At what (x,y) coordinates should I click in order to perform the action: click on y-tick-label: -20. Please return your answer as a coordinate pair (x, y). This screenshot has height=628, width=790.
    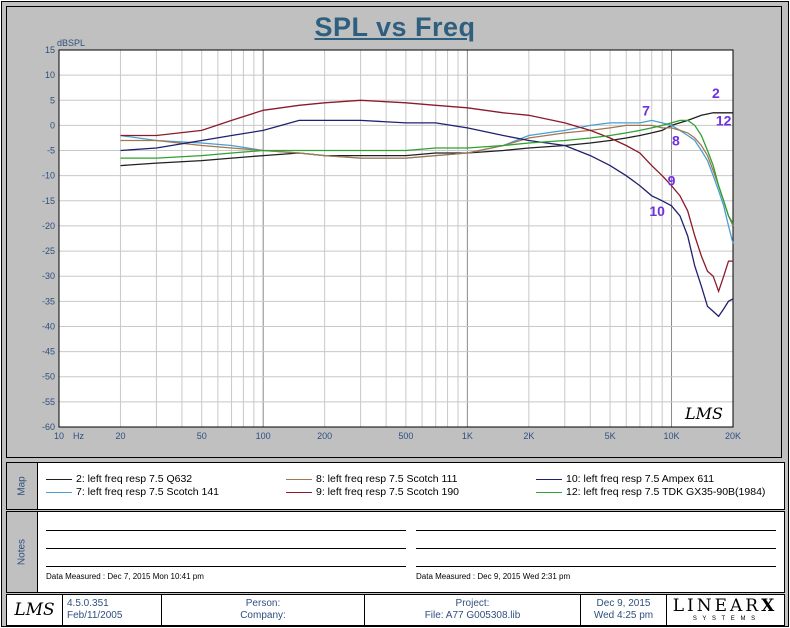
    Looking at the image, I should click on (48, 226).